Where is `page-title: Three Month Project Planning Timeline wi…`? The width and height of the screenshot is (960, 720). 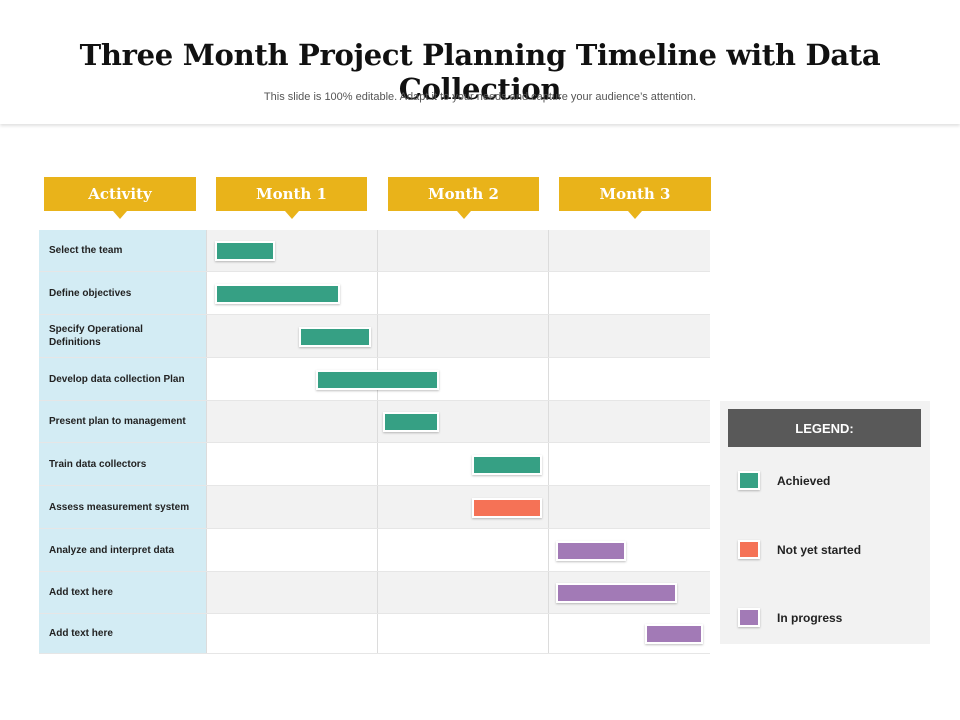 page-title: Three Month Project Planning Timeline wi… is located at coordinates (480, 72).